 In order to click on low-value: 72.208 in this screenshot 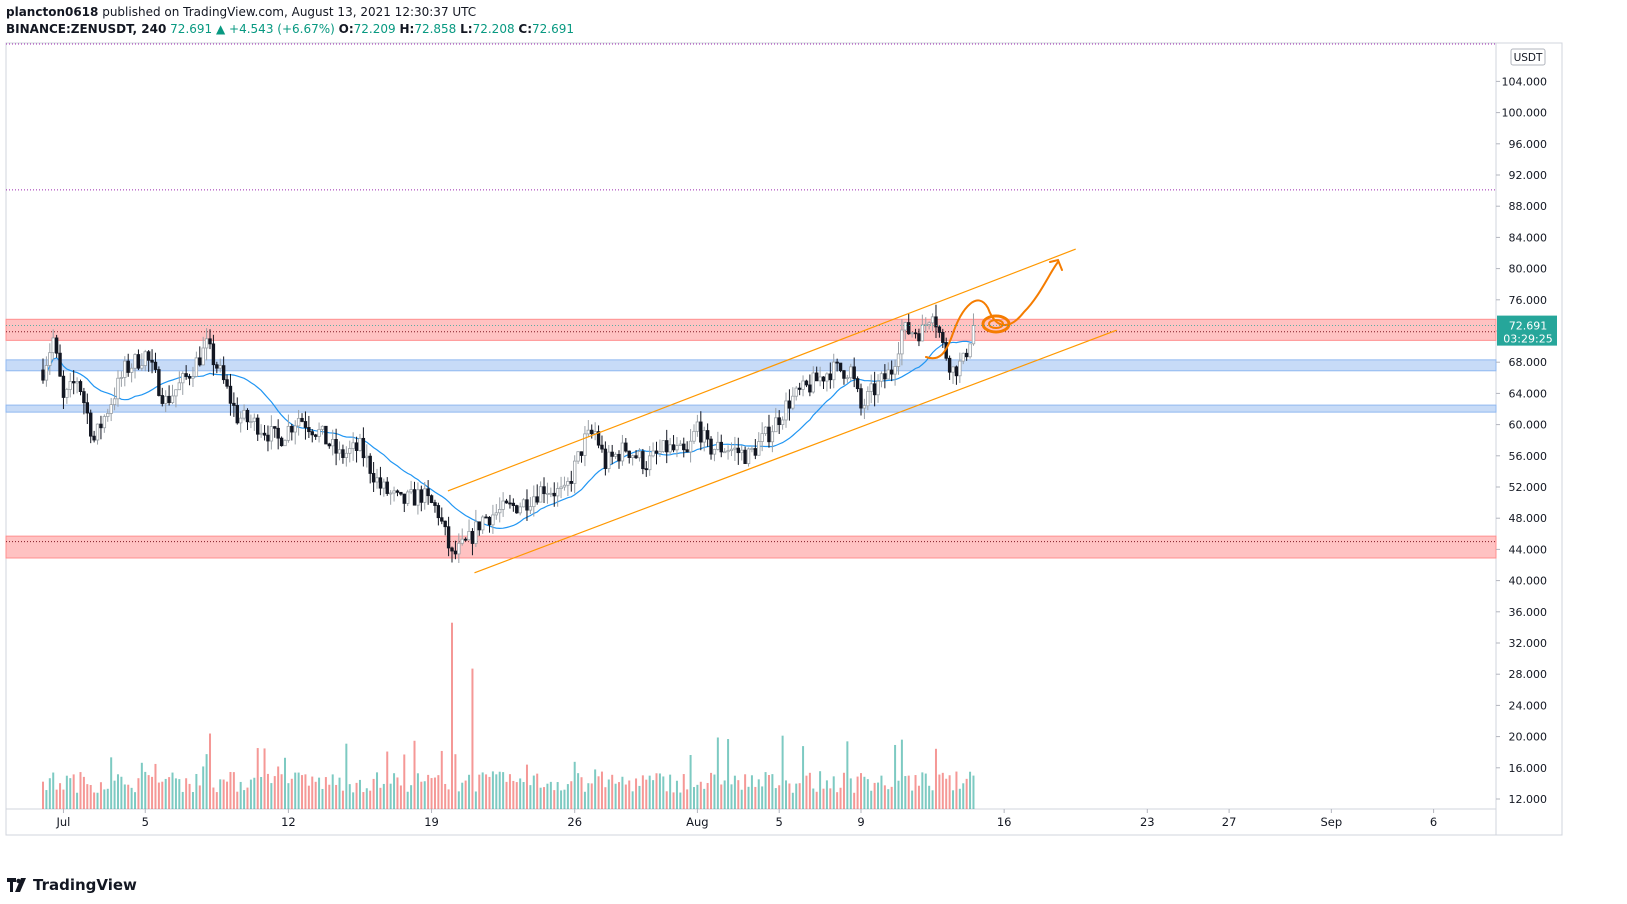, I will do `click(493, 29)`.